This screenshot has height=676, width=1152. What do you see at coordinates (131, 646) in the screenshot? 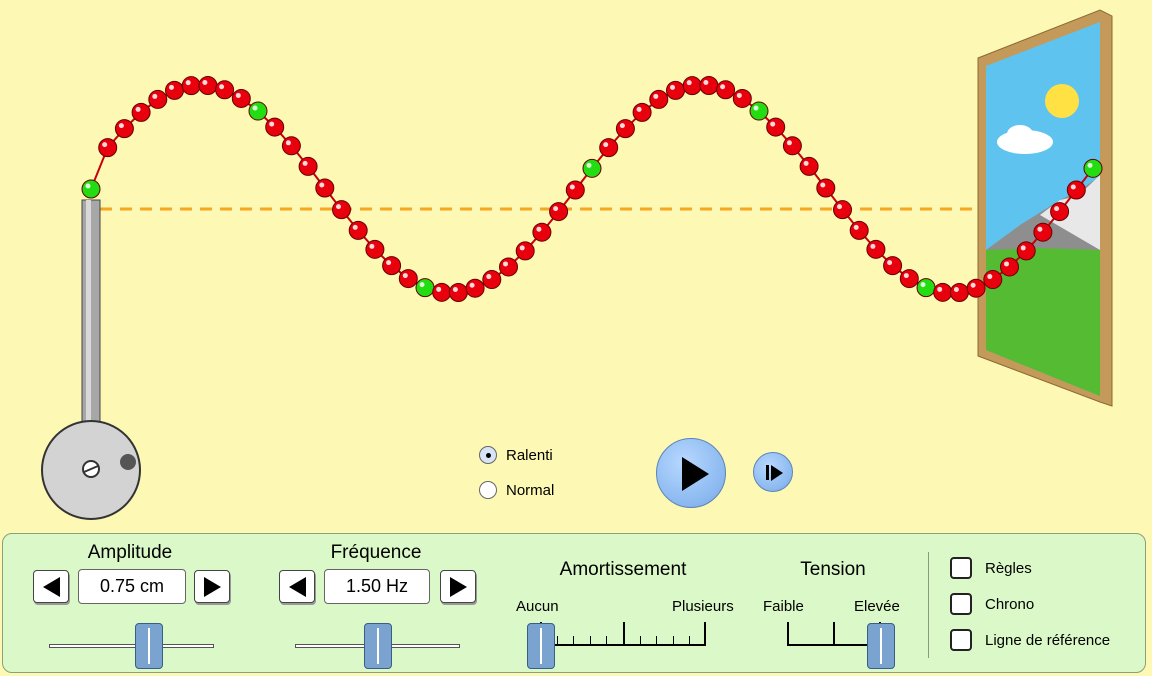
I see `amplitude-slider-track` at bounding box center [131, 646].